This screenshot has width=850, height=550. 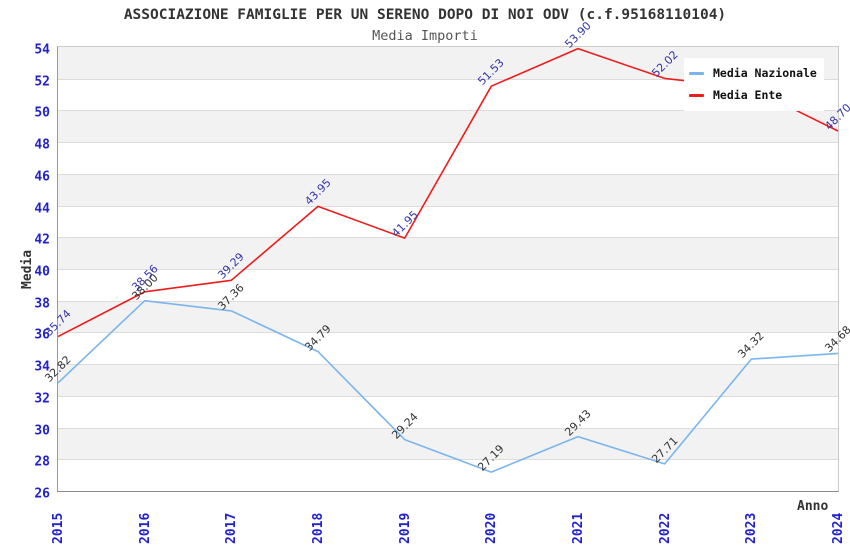 What do you see at coordinates (665, 528) in the screenshot?
I see `x-tick-label: 2022` at bounding box center [665, 528].